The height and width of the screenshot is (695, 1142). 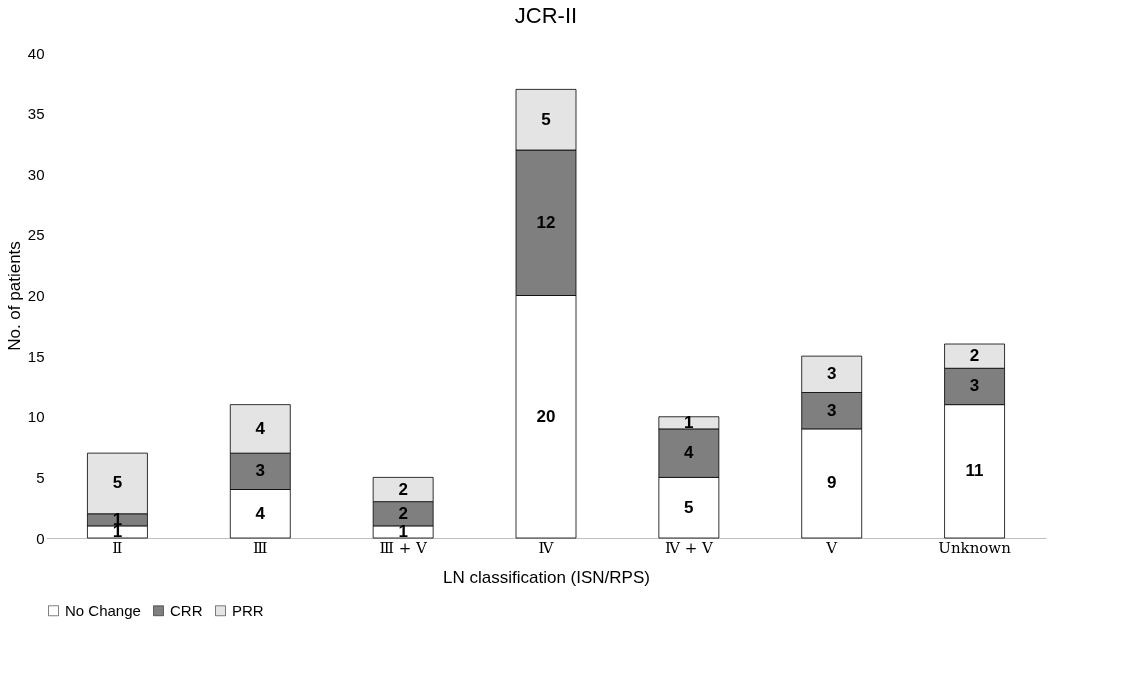 What do you see at coordinates (404, 547) in the screenshot?
I see `x-tick-label: Ⅲ + Ⅴ` at bounding box center [404, 547].